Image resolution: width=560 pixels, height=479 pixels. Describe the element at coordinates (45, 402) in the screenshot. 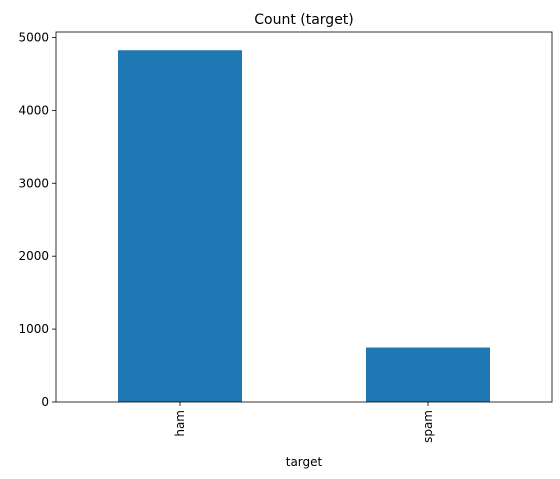

I see `y-tick-label-0: 0` at that location.